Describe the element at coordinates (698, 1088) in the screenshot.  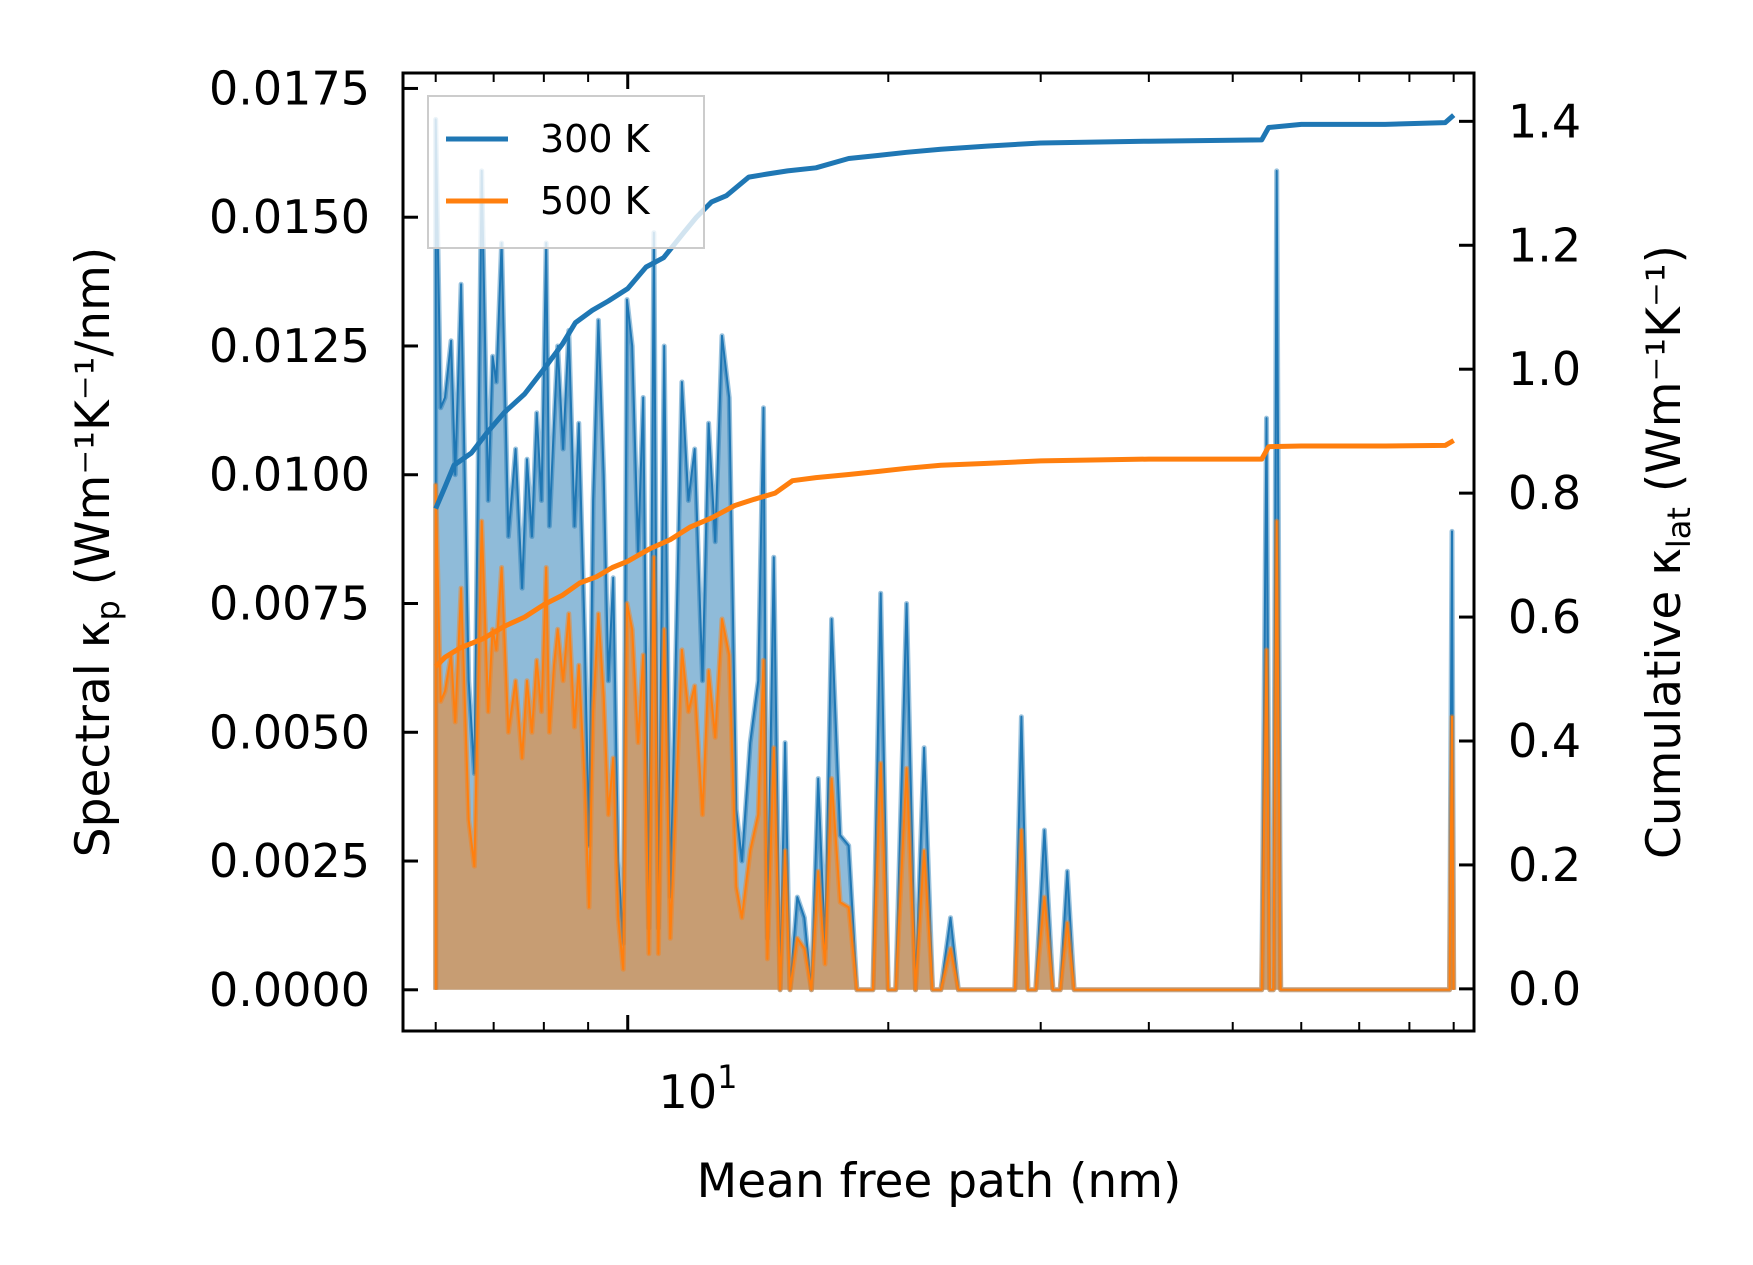
I see `x-tick-label-10: 101` at that location.